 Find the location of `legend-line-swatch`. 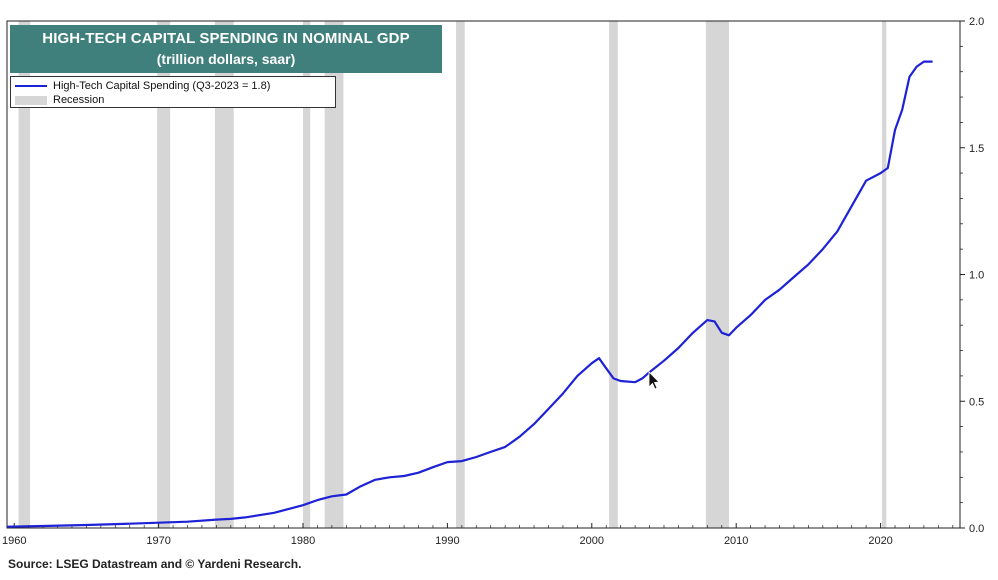

legend-line-swatch is located at coordinates (31, 86).